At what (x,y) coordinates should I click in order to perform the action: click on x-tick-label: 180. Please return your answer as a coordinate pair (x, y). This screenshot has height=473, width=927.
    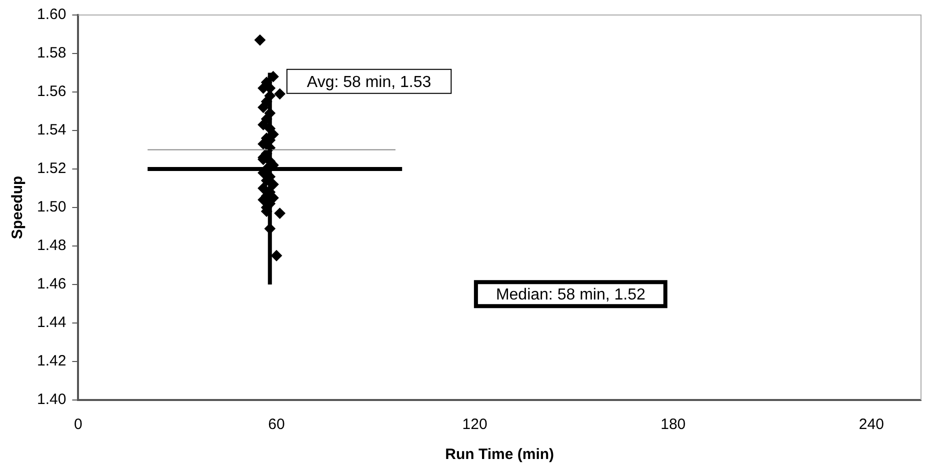
    Looking at the image, I should click on (673, 425).